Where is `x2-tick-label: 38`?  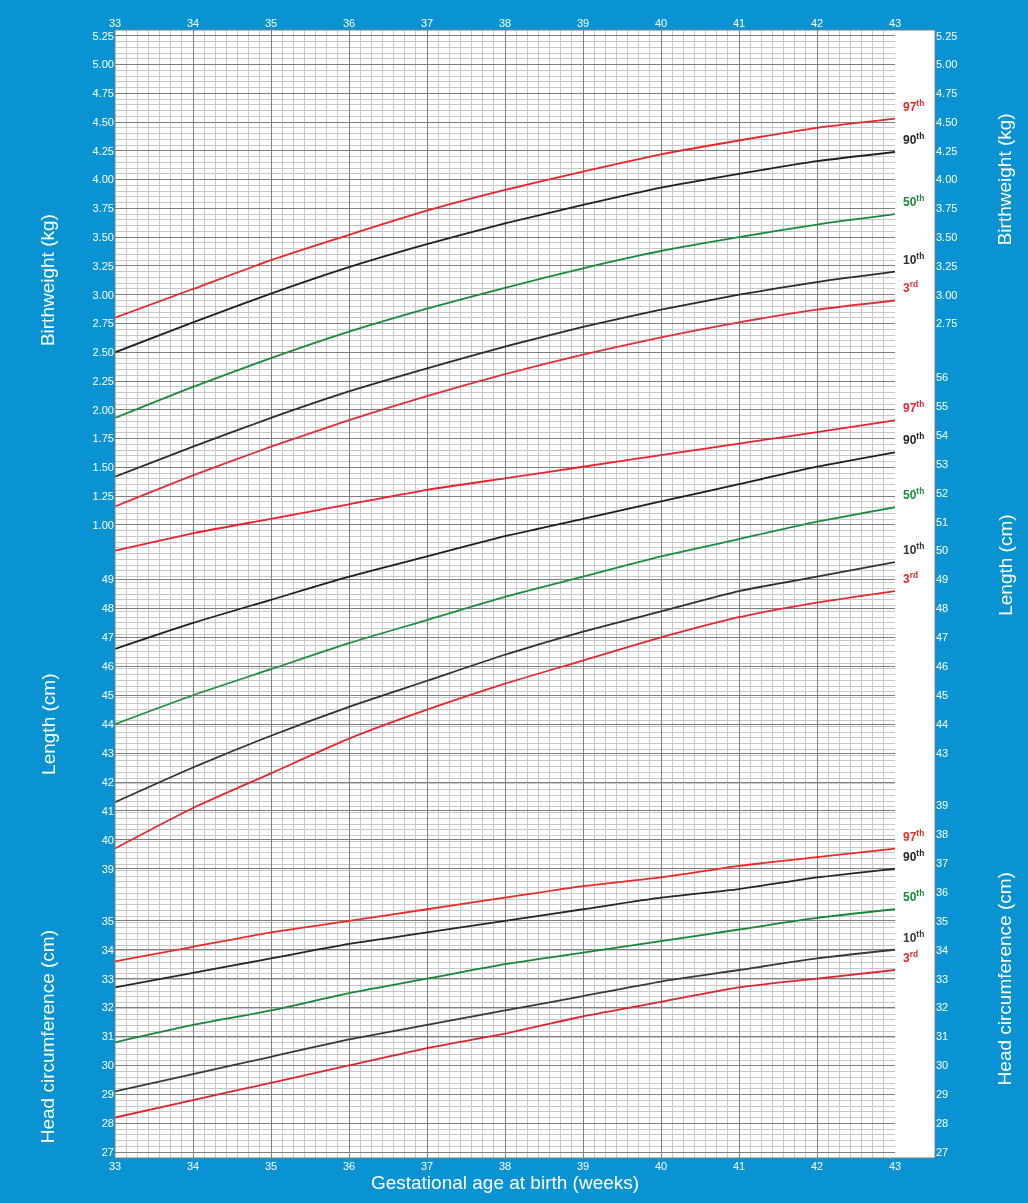 x2-tick-label: 38 is located at coordinates (505, 22).